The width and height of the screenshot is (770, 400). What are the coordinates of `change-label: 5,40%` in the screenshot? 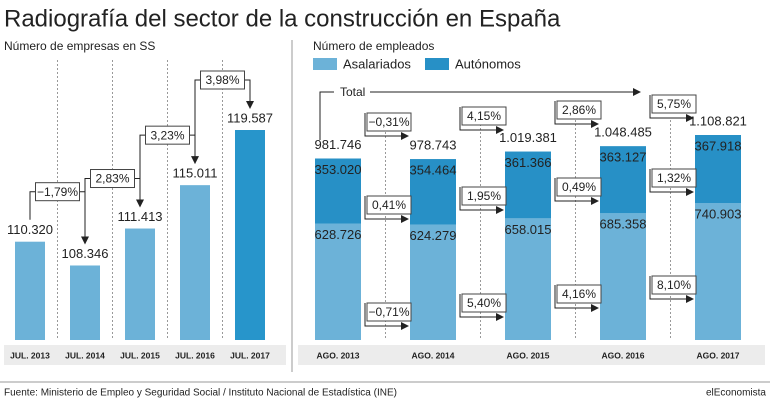 It's located at (484, 303).